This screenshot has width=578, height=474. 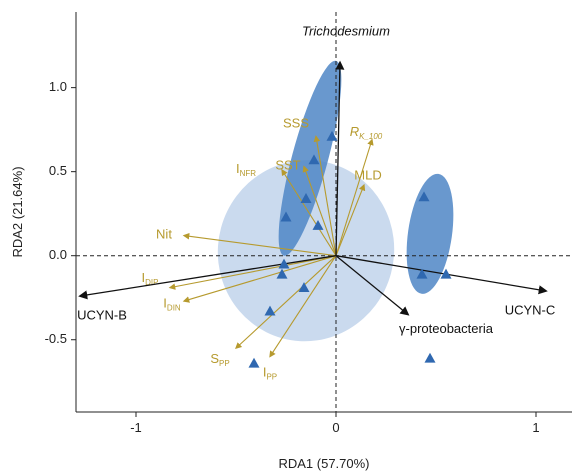 I want to click on env-label-i-pp: IPP, so click(x=270, y=373).